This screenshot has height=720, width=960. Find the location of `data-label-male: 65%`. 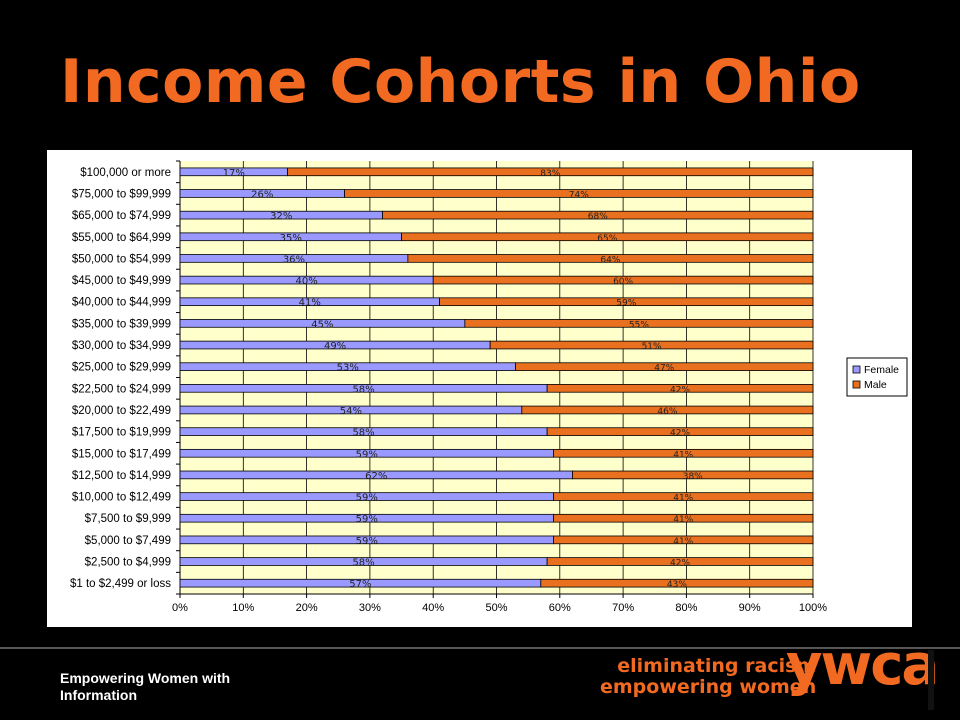

data-label-male: 65% is located at coordinates (607, 239).